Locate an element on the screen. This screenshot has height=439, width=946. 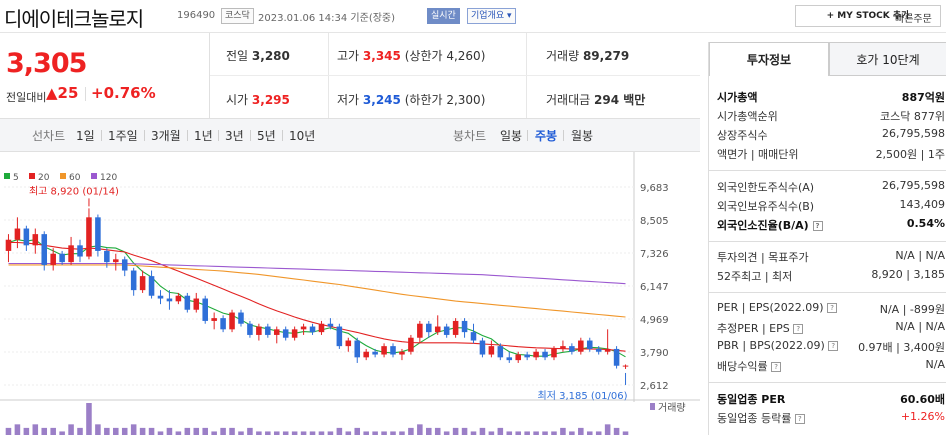
y-tick-label: 2,612 is located at coordinates (654, 386).